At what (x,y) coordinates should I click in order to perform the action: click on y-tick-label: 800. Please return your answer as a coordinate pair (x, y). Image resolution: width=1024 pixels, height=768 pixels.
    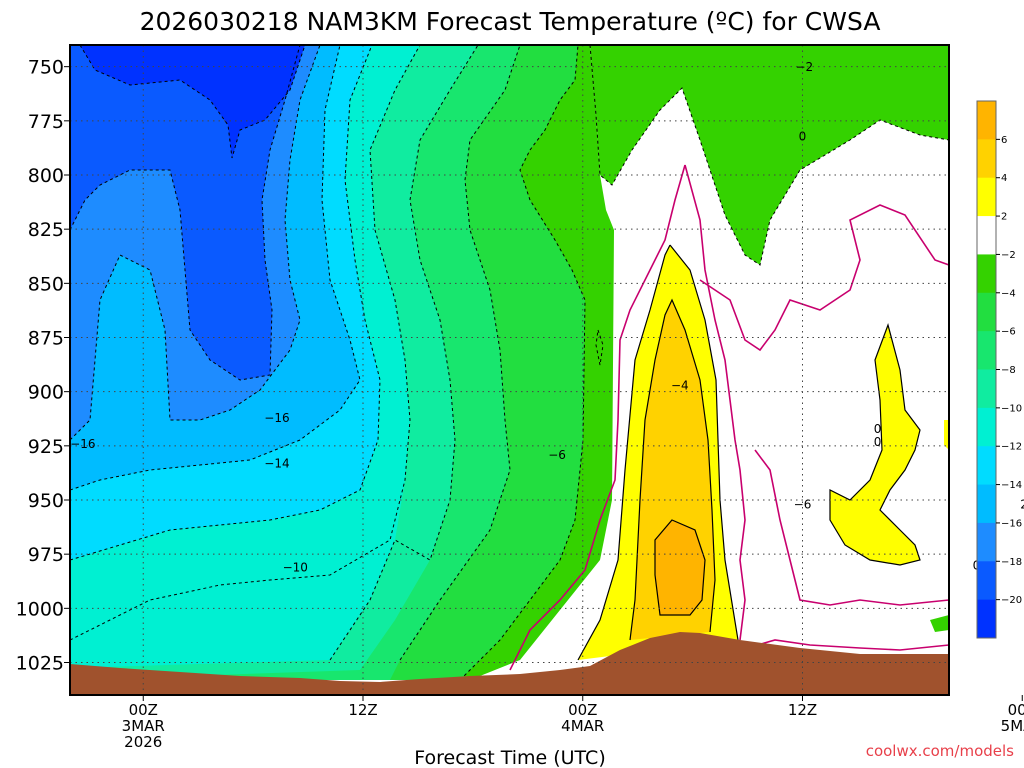
    Looking at the image, I should click on (46, 176).